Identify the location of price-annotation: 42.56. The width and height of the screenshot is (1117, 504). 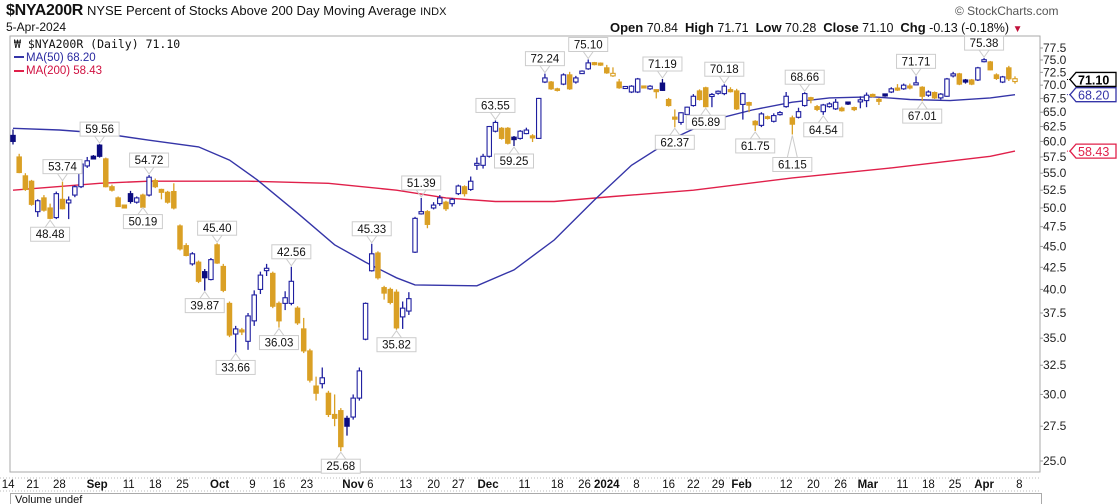
(291, 255).